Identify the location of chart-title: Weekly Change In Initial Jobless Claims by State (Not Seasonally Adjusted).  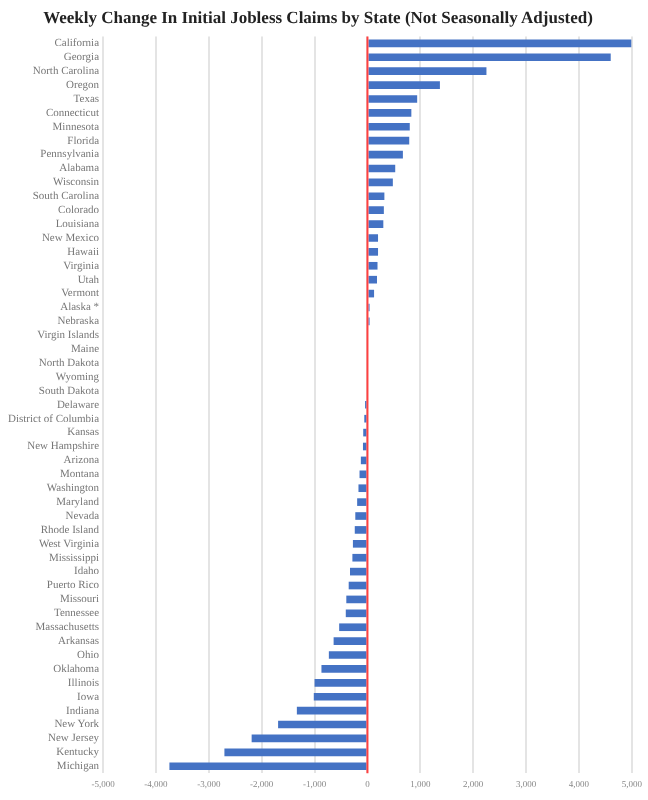
(318, 16).